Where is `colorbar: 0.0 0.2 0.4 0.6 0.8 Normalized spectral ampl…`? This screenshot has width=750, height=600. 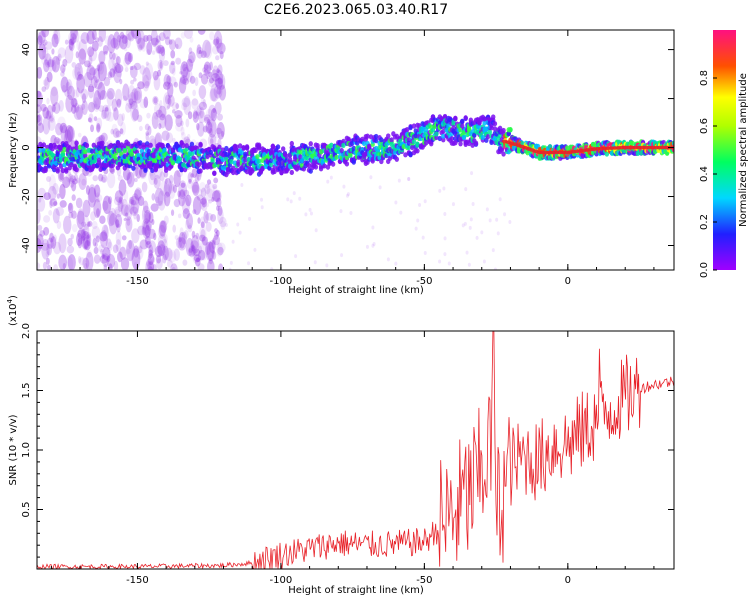 colorbar: 0.0 0.2 0.4 0.6 0.8 Normalized spectral ampl… is located at coordinates (724, 154).